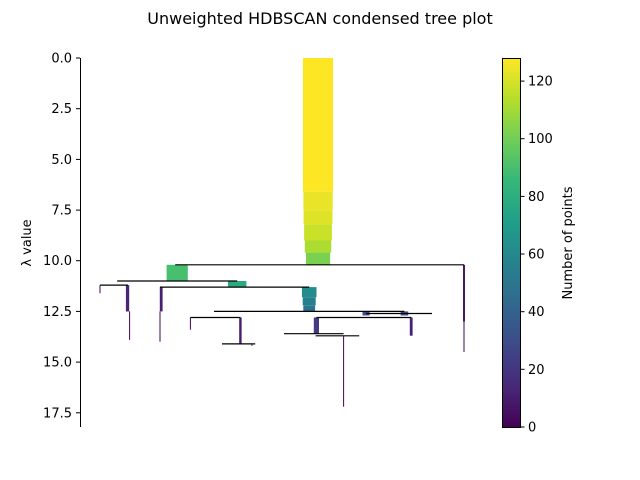 This screenshot has width=640, height=480. Describe the element at coordinates (540, 139) in the screenshot. I see `colorbar-tick-label: 100` at that location.